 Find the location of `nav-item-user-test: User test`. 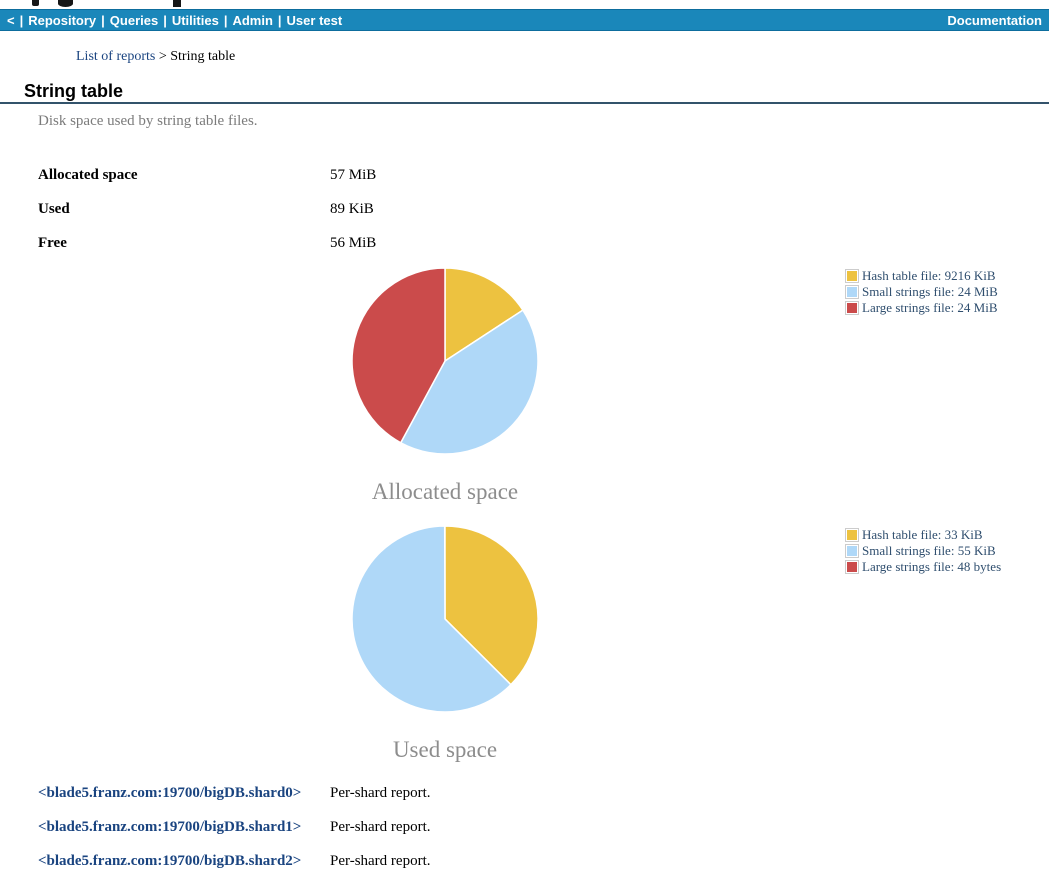

nav-item-user-test: User test is located at coordinates (314, 20).